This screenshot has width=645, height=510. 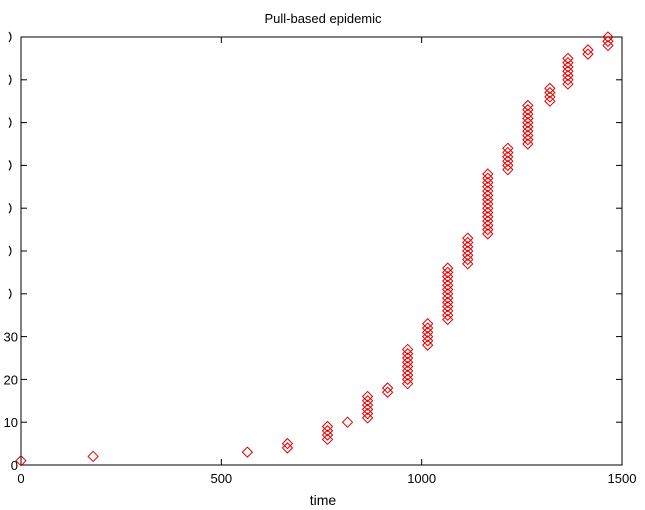 I want to click on y-tick-label: 30, so click(x=11, y=337).